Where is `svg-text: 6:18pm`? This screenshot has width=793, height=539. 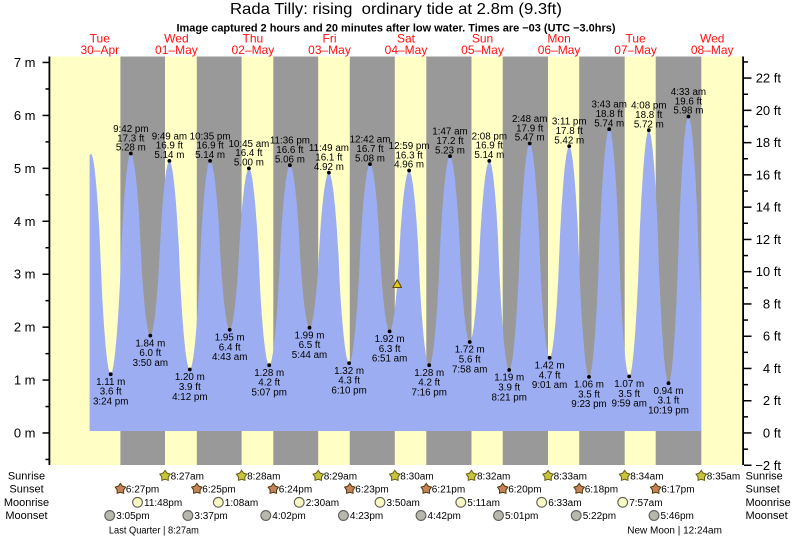
svg-text: 6:18pm is located at coordinates (601, 490).